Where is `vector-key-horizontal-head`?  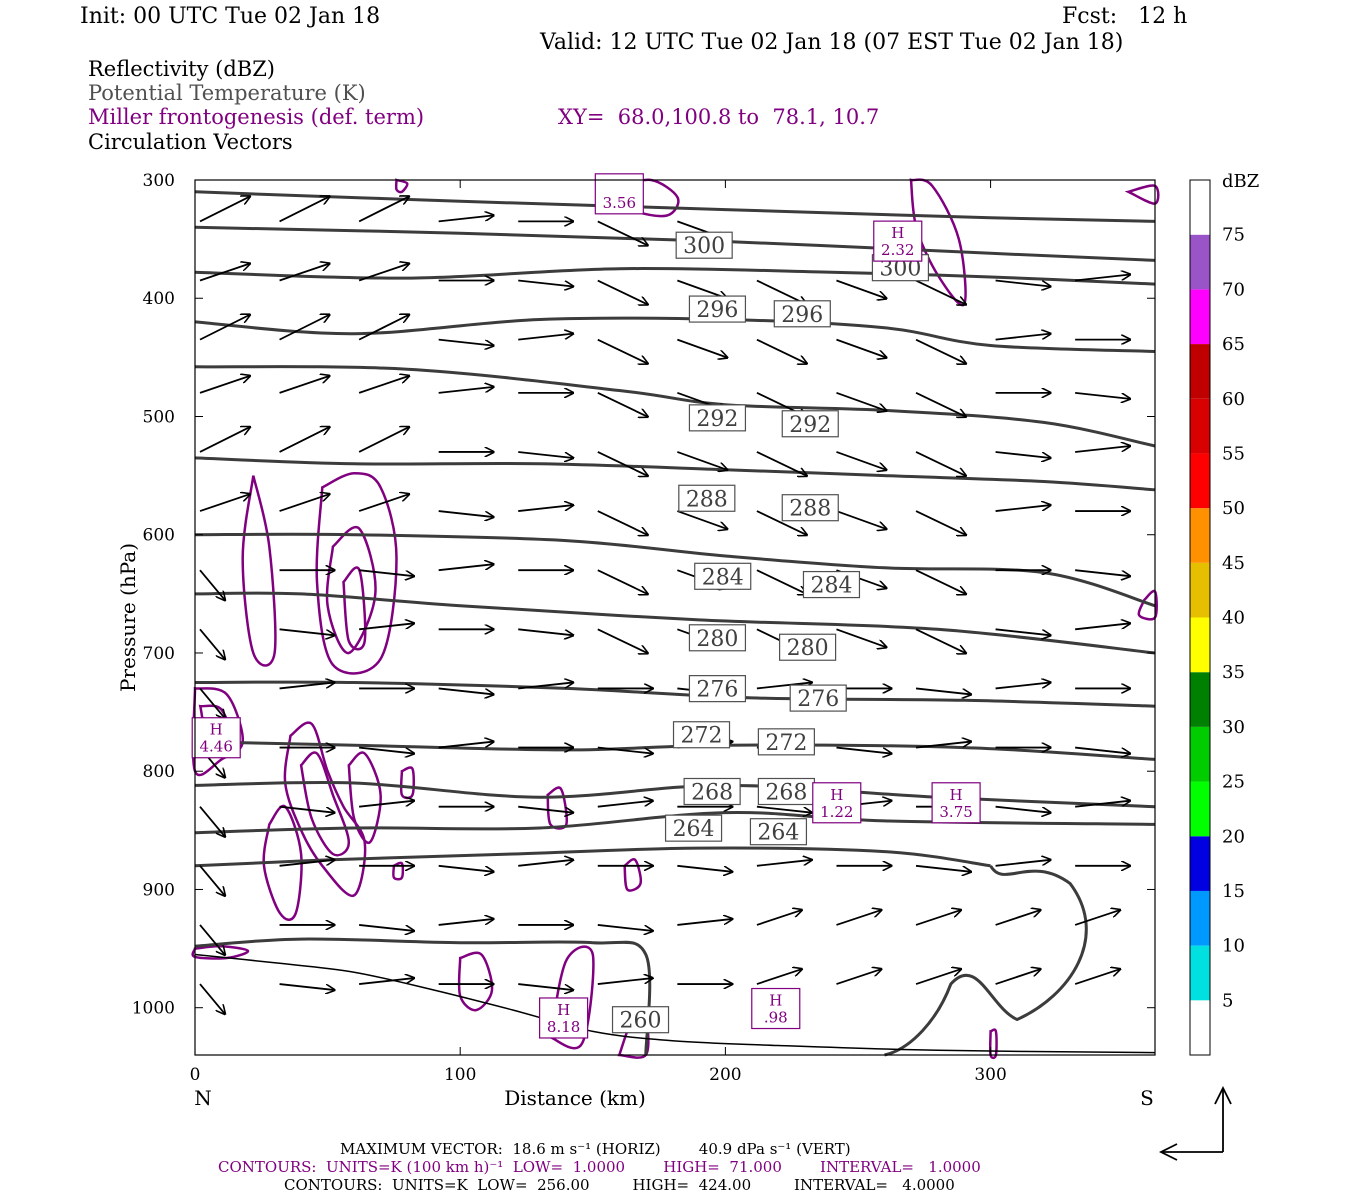 vector-key-horizontal-head is located at coordinates (1168, 1152).